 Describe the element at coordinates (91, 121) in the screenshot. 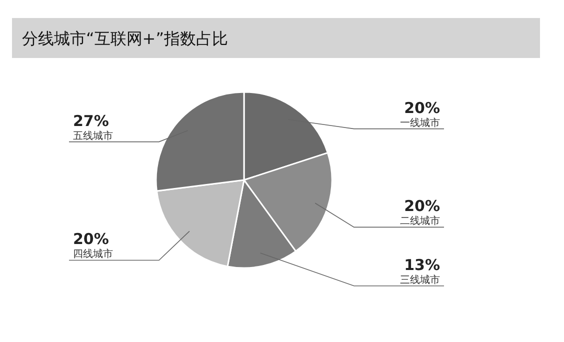

I see `data-label: 27%` at that location.